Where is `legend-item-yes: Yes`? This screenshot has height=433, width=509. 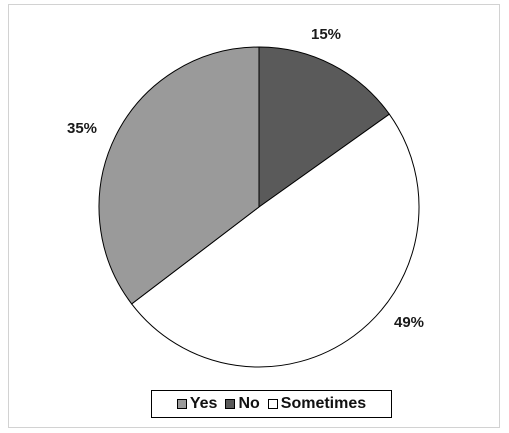
legend-item-yes: Yes is located at coordinates (197, 403).